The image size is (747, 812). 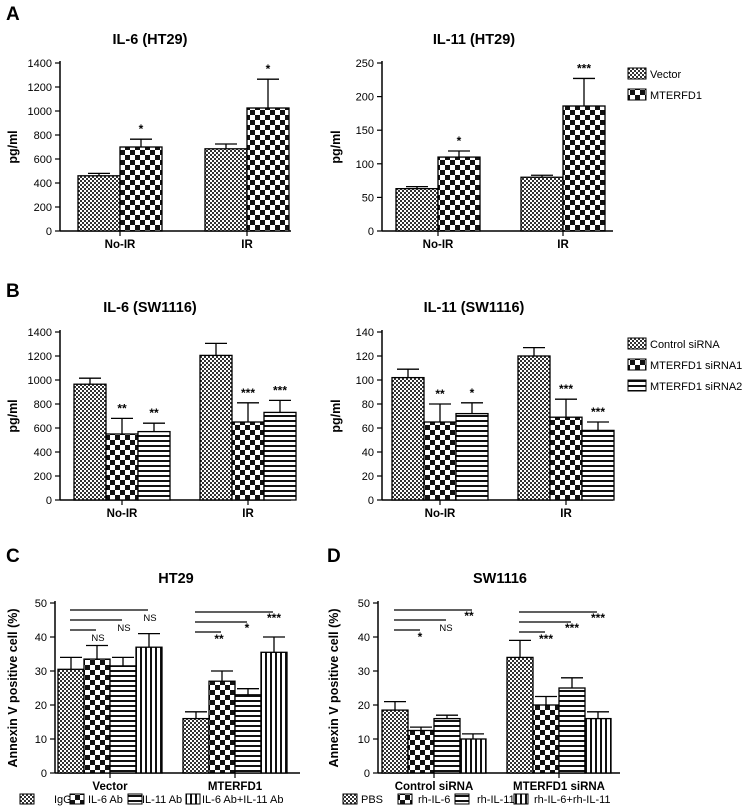 What do you see at coordinates (559, 787) in the screenshot?
I see `x-category-label: MTERFD1 siRNA` at bounding box center [559, 787].